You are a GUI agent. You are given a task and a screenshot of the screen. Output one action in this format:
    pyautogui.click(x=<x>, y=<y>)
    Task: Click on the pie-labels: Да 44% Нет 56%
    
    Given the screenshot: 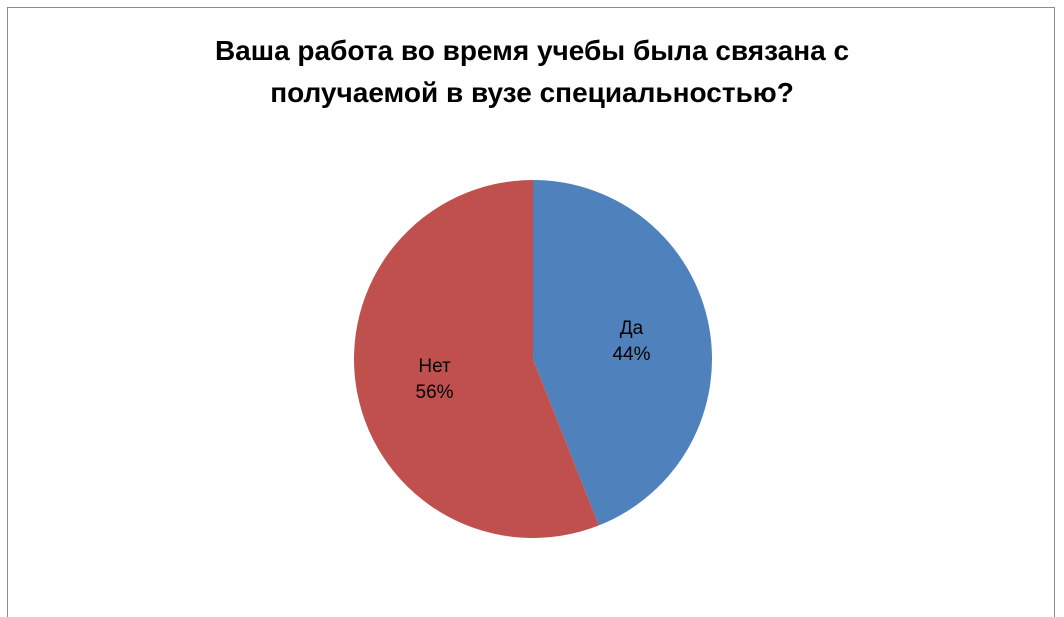 What is the action you would take?
    pyautogui.click(x=533, y=360)
    